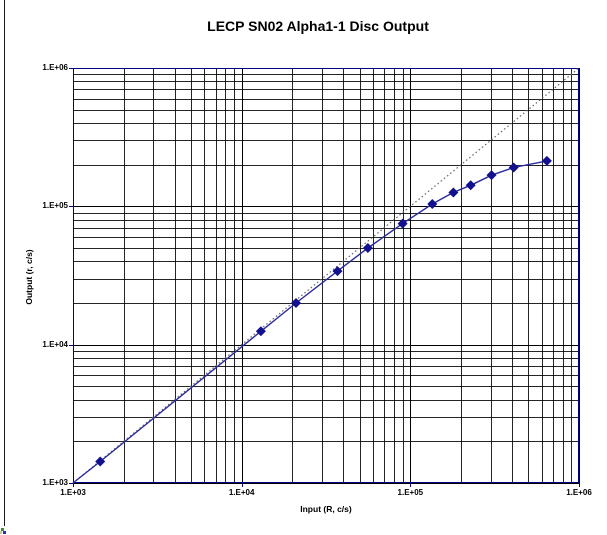 The width and height of the screenshot is (607, 535). I want to click on y-tick-label: 1.E+06, so click(55, 67).